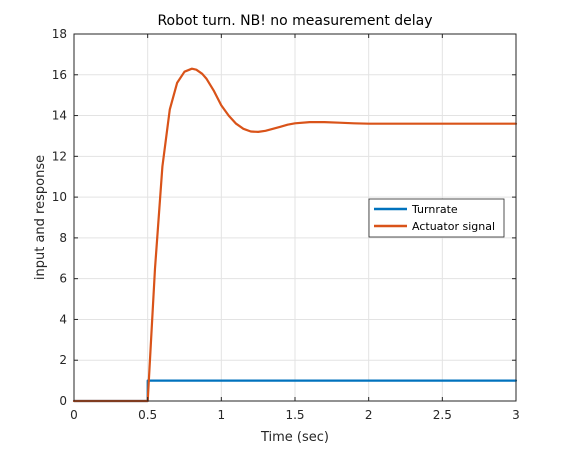  I want to click on y-tick-label: 16, so click(59, 75).